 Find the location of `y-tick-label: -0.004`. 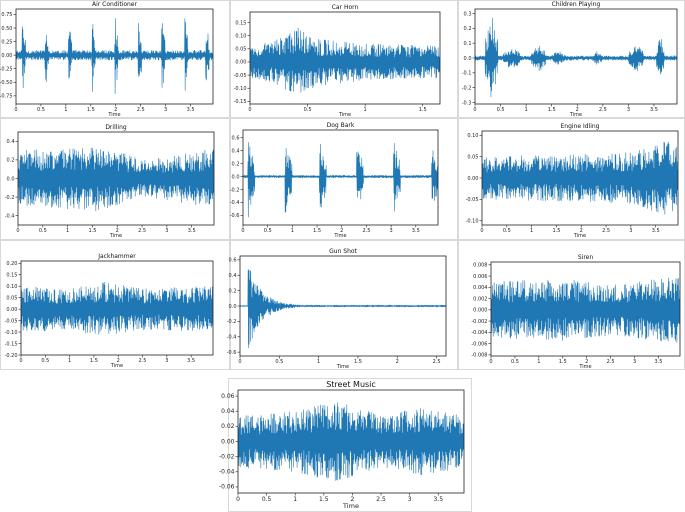

y-tick-label: -0.004 is located at coordinates (479, 333).